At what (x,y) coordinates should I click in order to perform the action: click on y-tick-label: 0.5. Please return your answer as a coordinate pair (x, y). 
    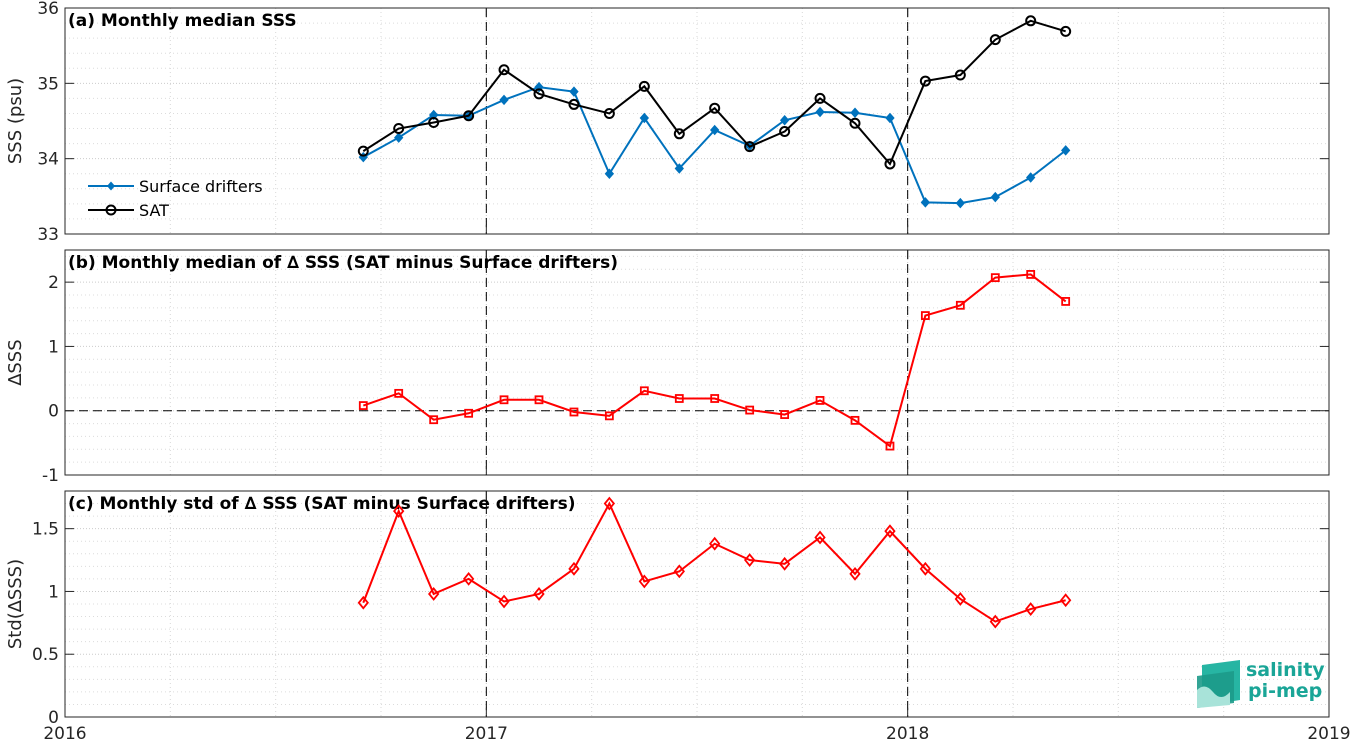
    Looking at the image, I should click on (45, 655).